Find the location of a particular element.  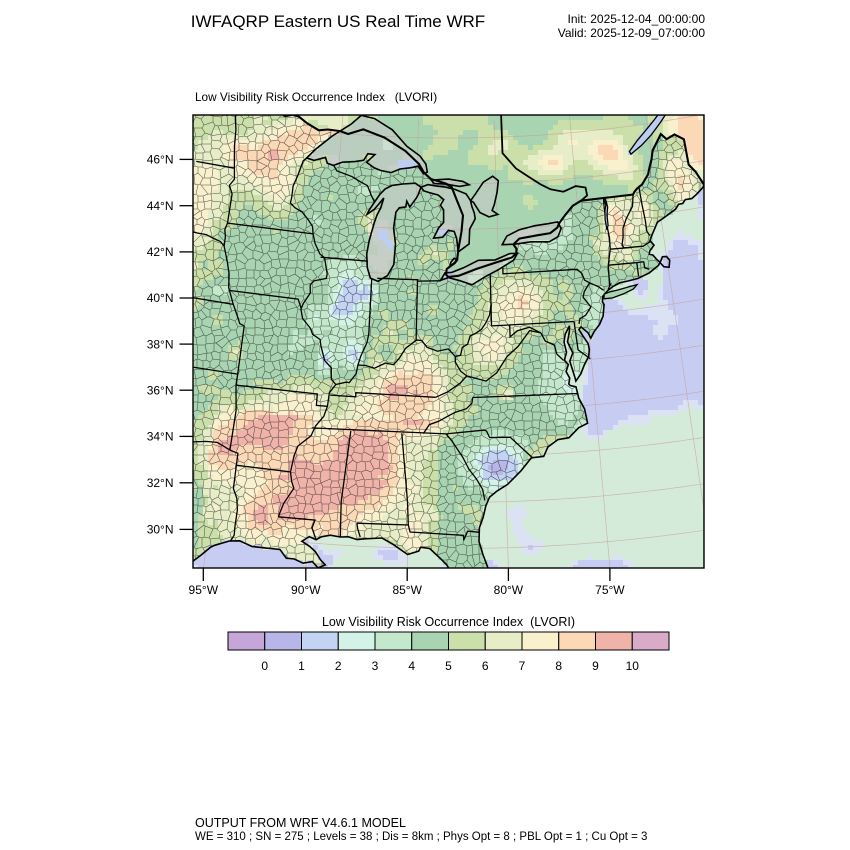

svg-text: 95°W is located at coordinates (204, 590).